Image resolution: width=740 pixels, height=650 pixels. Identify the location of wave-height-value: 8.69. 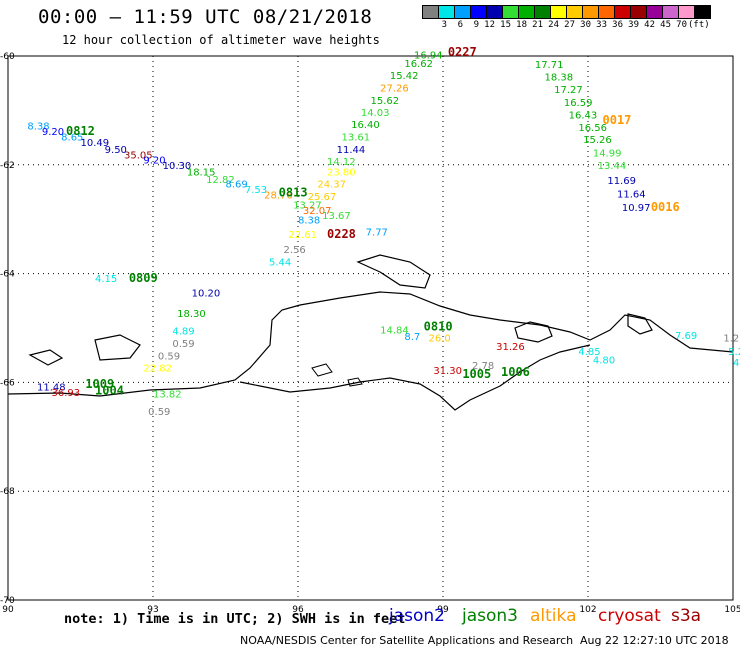
(237, 185).